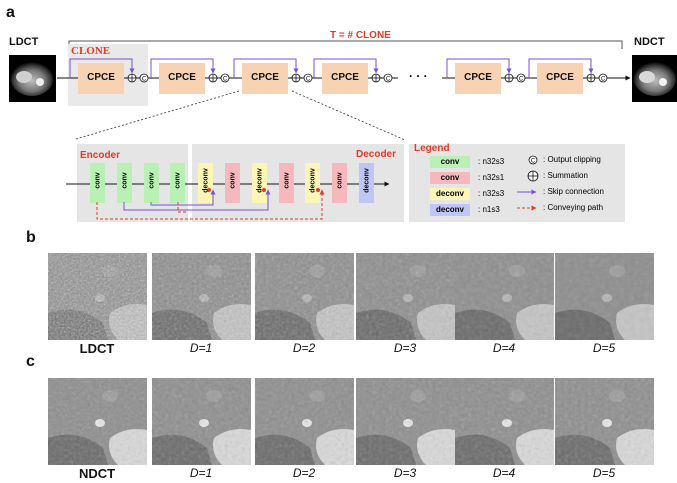  What do you see at coordinates (97, 348) in the screenshot?
I see `ct-caption: LDCT` at bounding box center [97, 348].